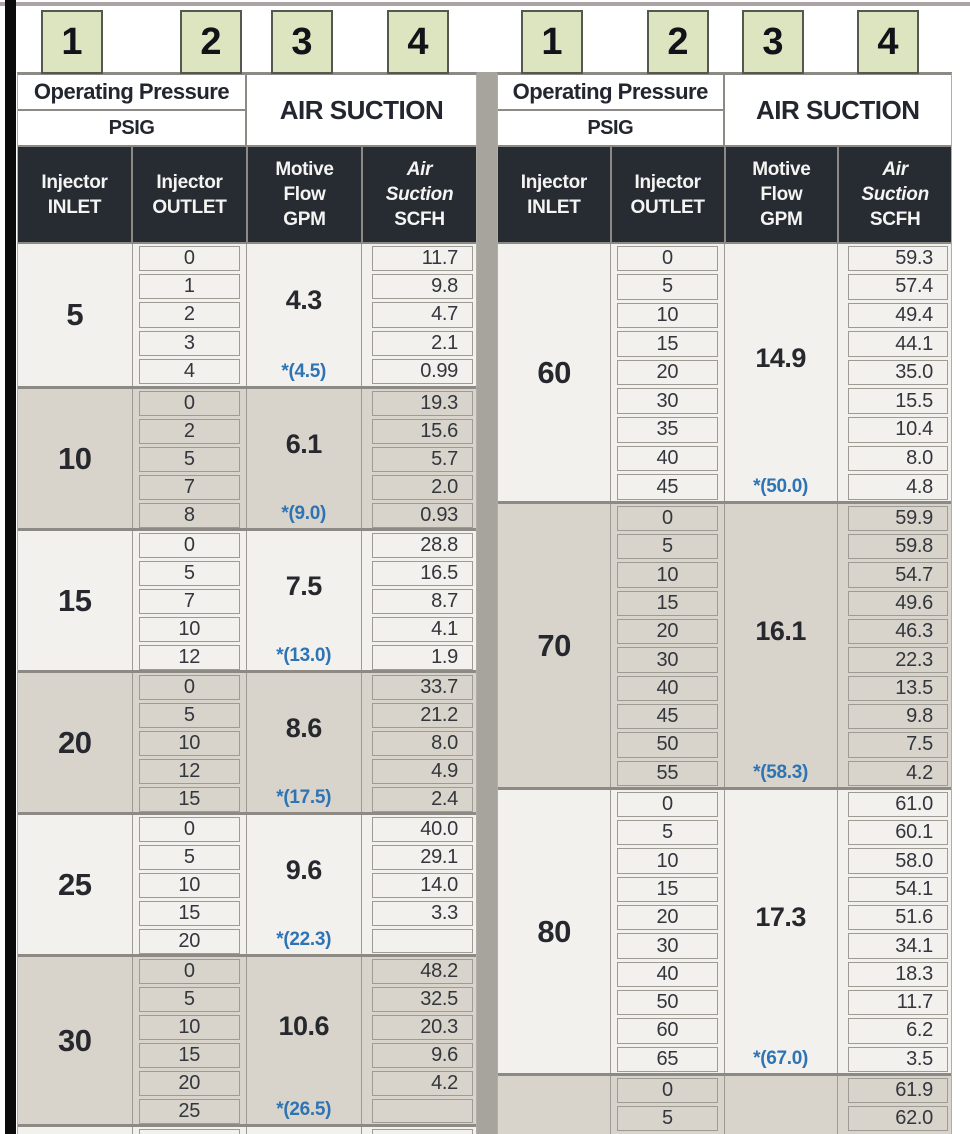 The height and width of the screenshot is (1134, 970). I want to click on scfh-row, so click(419, 940).